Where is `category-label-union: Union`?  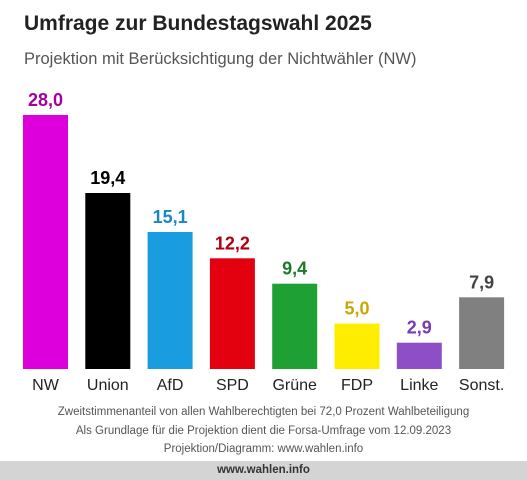 category-label-union: Union is located at coordinates (108, 385).